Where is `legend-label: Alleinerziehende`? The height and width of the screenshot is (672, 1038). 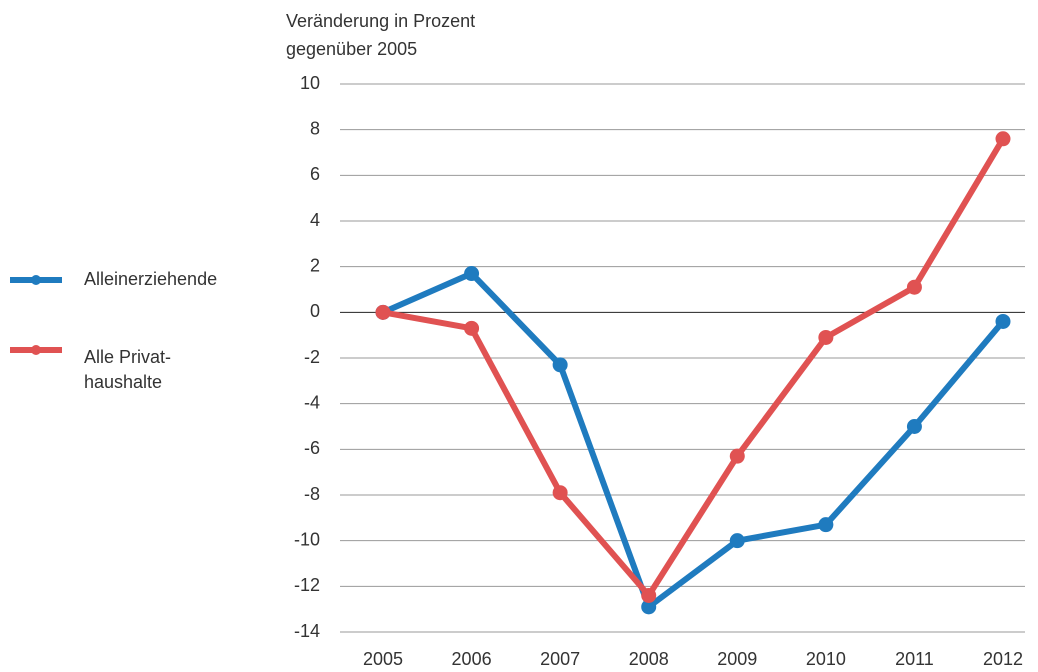
legend-label: Alleinerziehende is located at coordinates (150, 279).